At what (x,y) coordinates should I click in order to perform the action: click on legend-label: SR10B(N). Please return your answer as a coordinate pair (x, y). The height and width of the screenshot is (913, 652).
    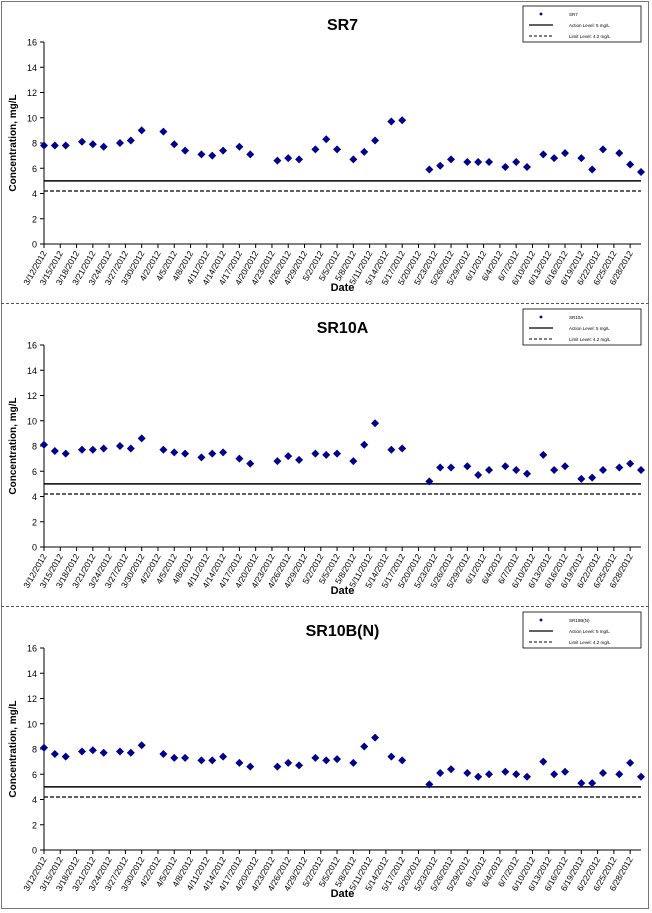
    Looking at the image, I should click on (579, 620).